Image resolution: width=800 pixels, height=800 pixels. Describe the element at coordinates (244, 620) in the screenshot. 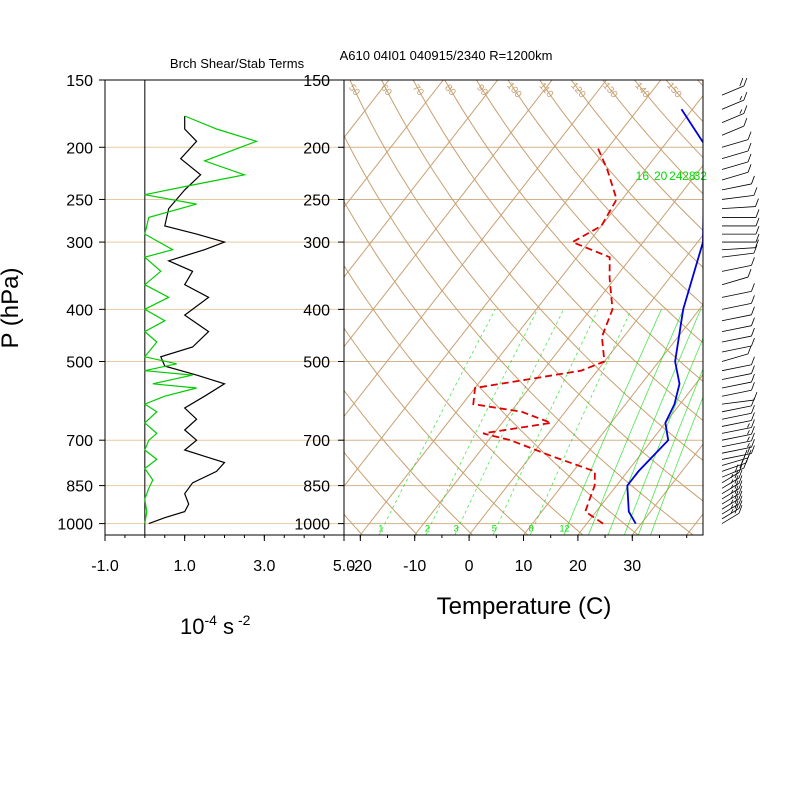

I see `x-axis-label-unit-exponent: -2` at that location.